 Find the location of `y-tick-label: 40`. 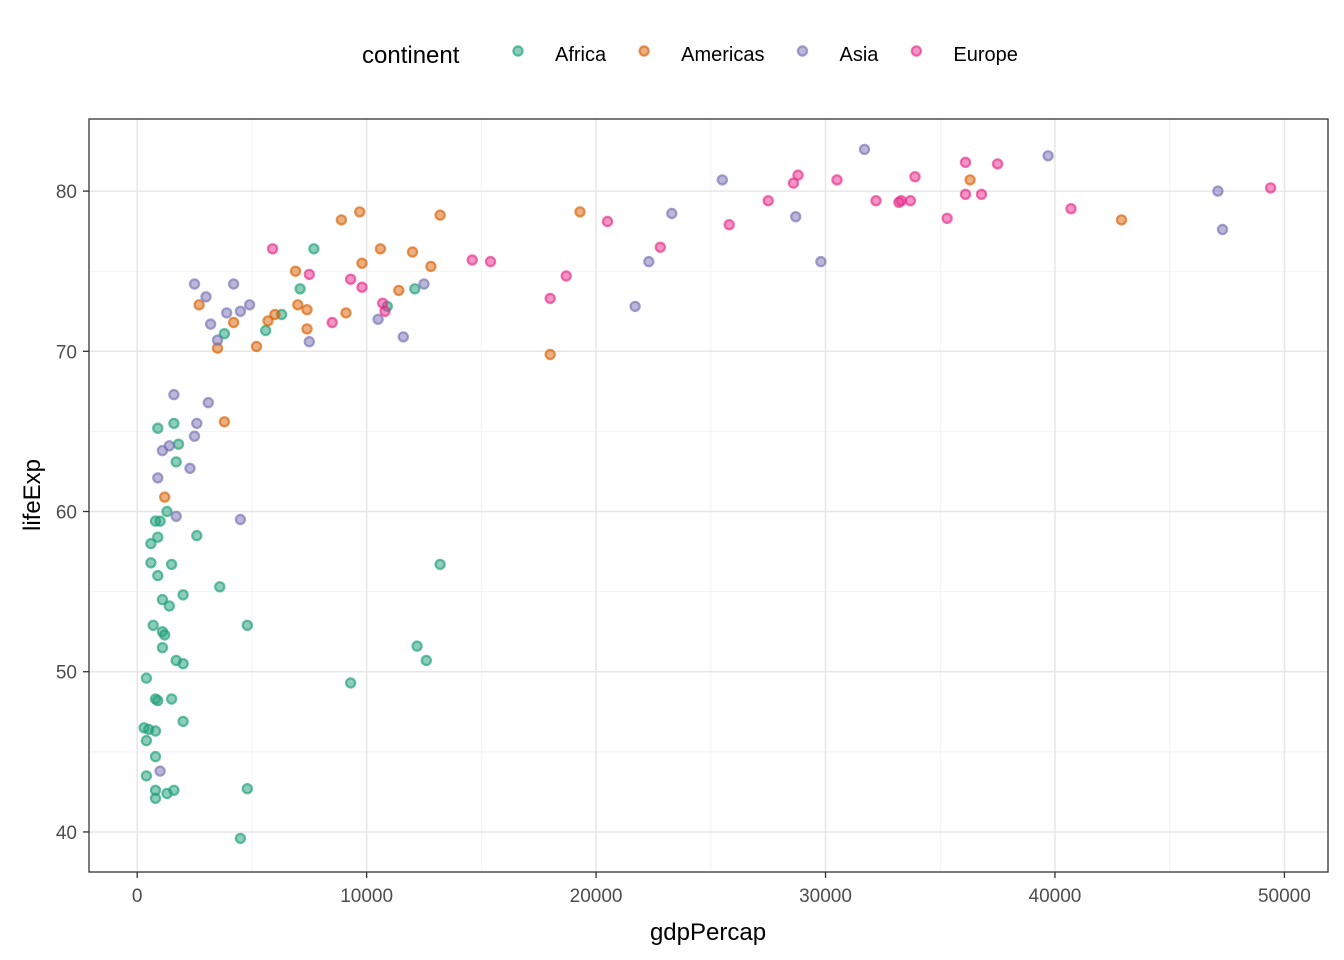

y-tick-label: 40 is located at coordinates (66, 833).